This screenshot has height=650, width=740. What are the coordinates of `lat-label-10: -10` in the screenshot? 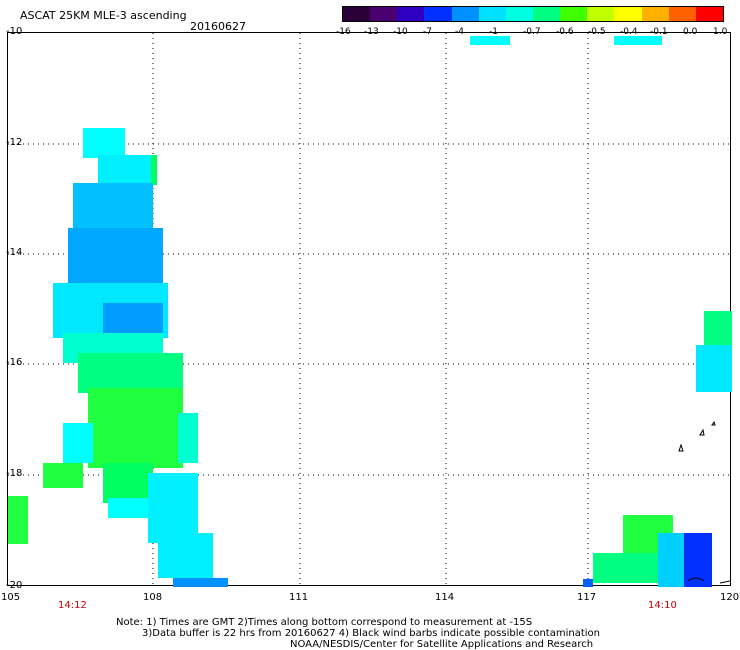 It's located at (14, 31).